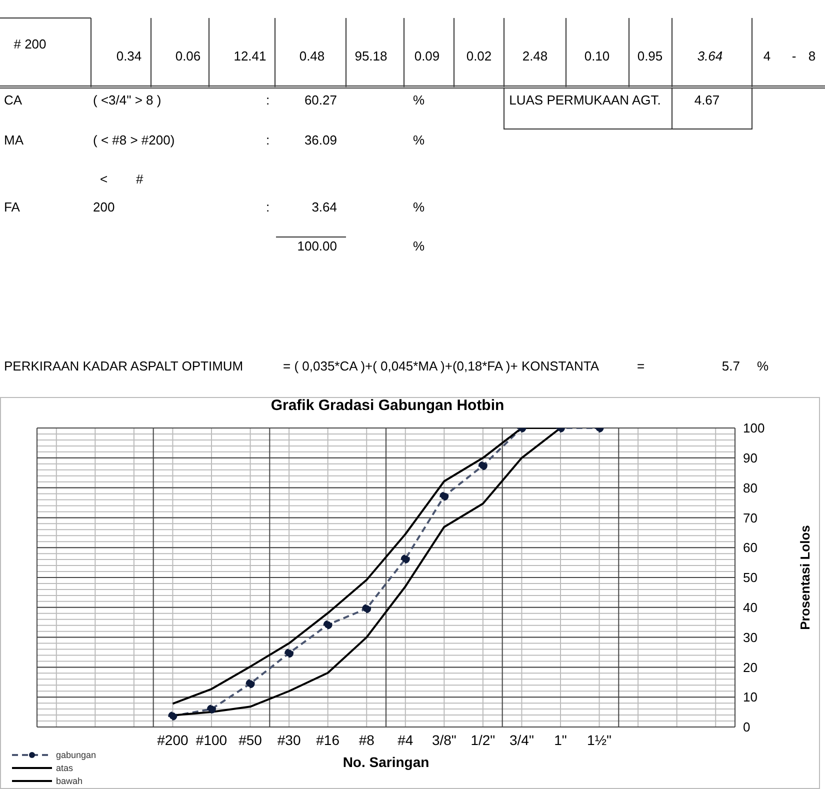 The width and height of the screenshot is (825, 789). What do you see at coordinates (386, 762) in the screenshot?
I see `x-axis-title: No. Saringan` at bounding box center [386, 762].